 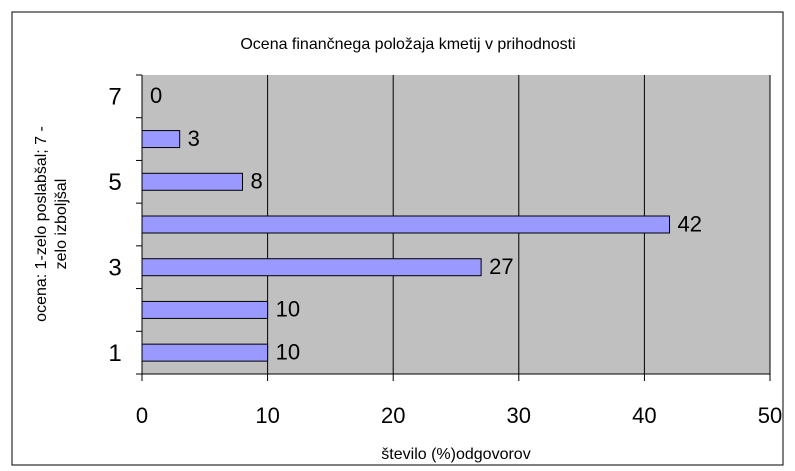 What do you see at coordinates (393, 415) in the screenshot?
I see `x-tick-label: 20` at bounding box center [393, 415].